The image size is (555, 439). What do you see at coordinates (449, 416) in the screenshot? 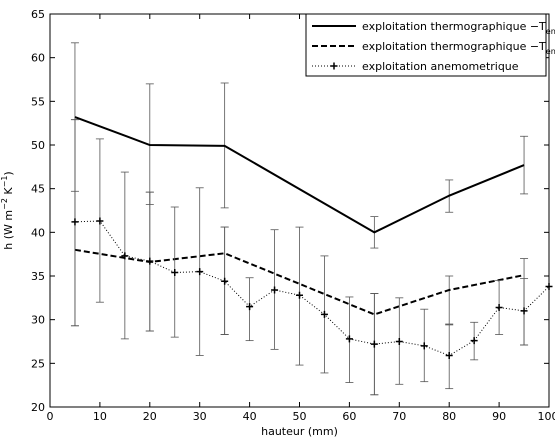
I see `x-tick-label: 80` at bounding box center [449, 416].